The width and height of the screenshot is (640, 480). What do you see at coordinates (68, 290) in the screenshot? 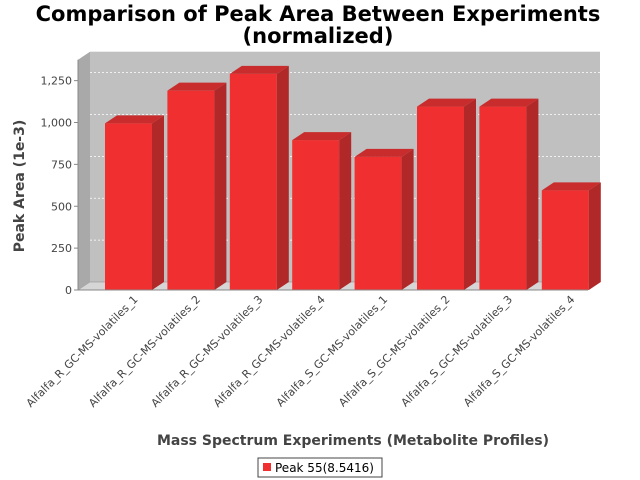
I see `y-tick-label: 0` at bounding box center [68, 290].